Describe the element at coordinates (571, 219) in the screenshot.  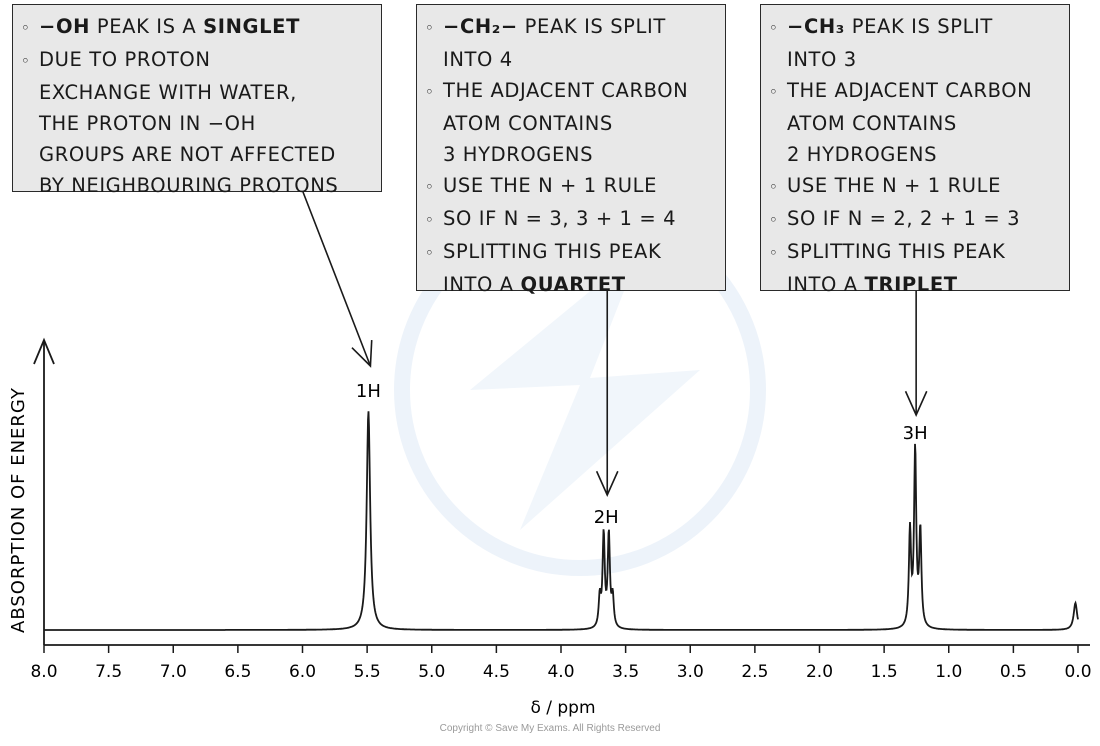
I see `annotation-line: ◦ SO IF n = 3, 3 + 1 = 4` at that location.